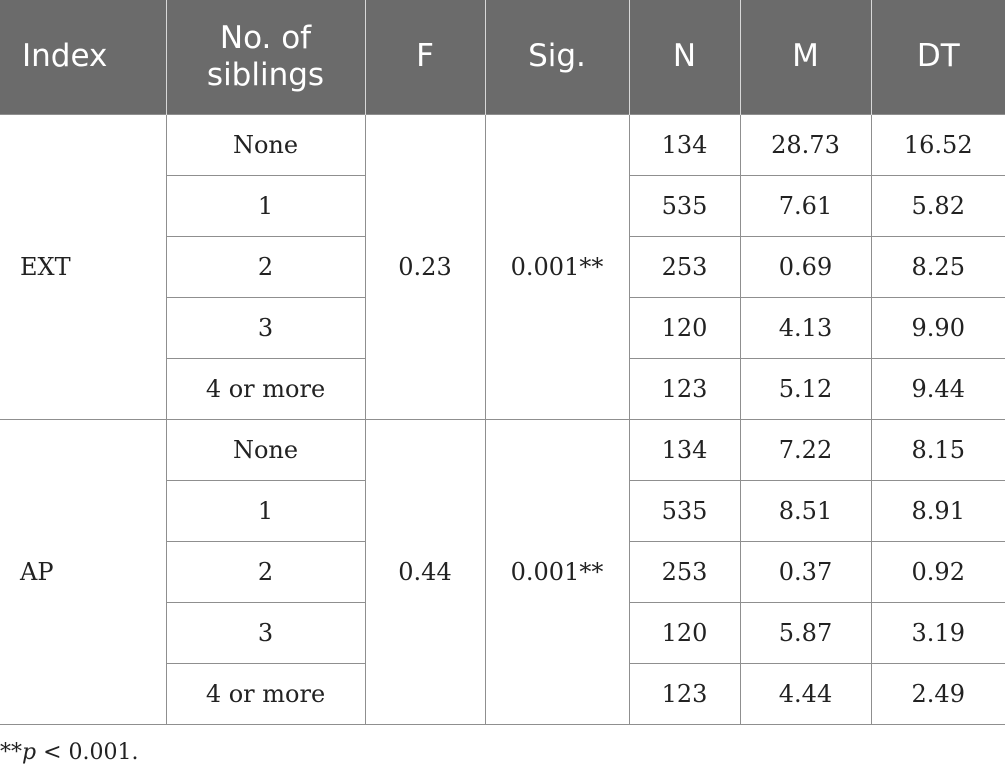 This screenshot has width=1005, height=783. I want to click on m-cell: 0.69, so click(805, 266).